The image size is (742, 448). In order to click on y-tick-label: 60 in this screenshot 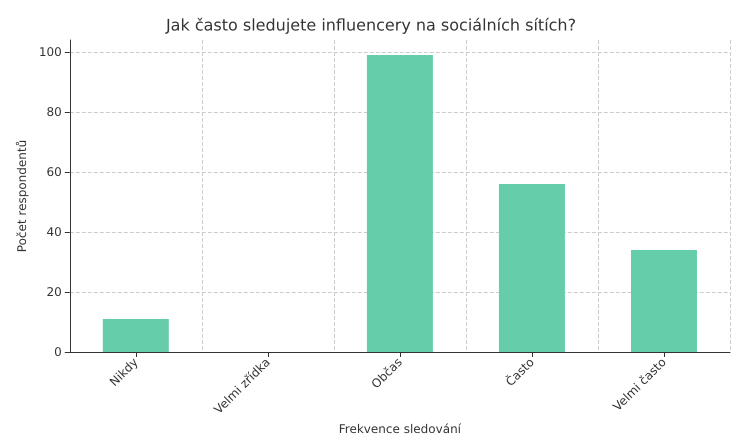, I will do `click(54, 172)`.